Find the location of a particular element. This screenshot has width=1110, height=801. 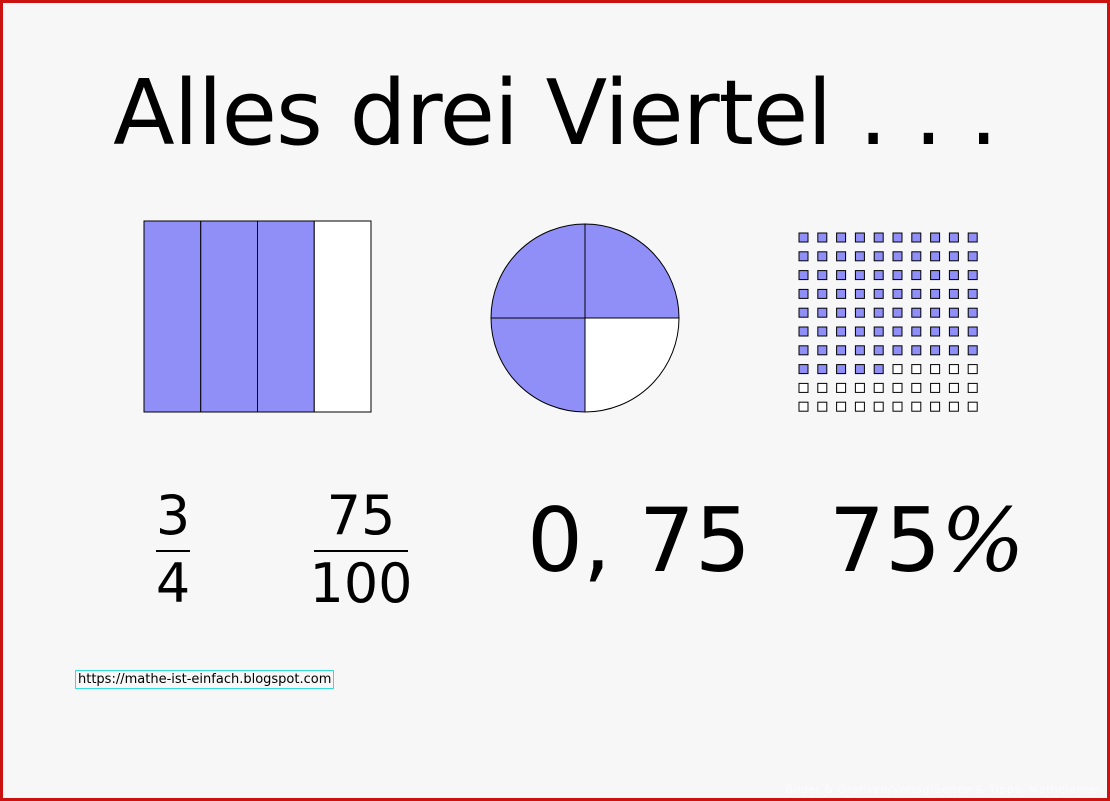

blog-link: https://mathe-ist-einfach.blogspot.com is located at coordinates (205, 679).